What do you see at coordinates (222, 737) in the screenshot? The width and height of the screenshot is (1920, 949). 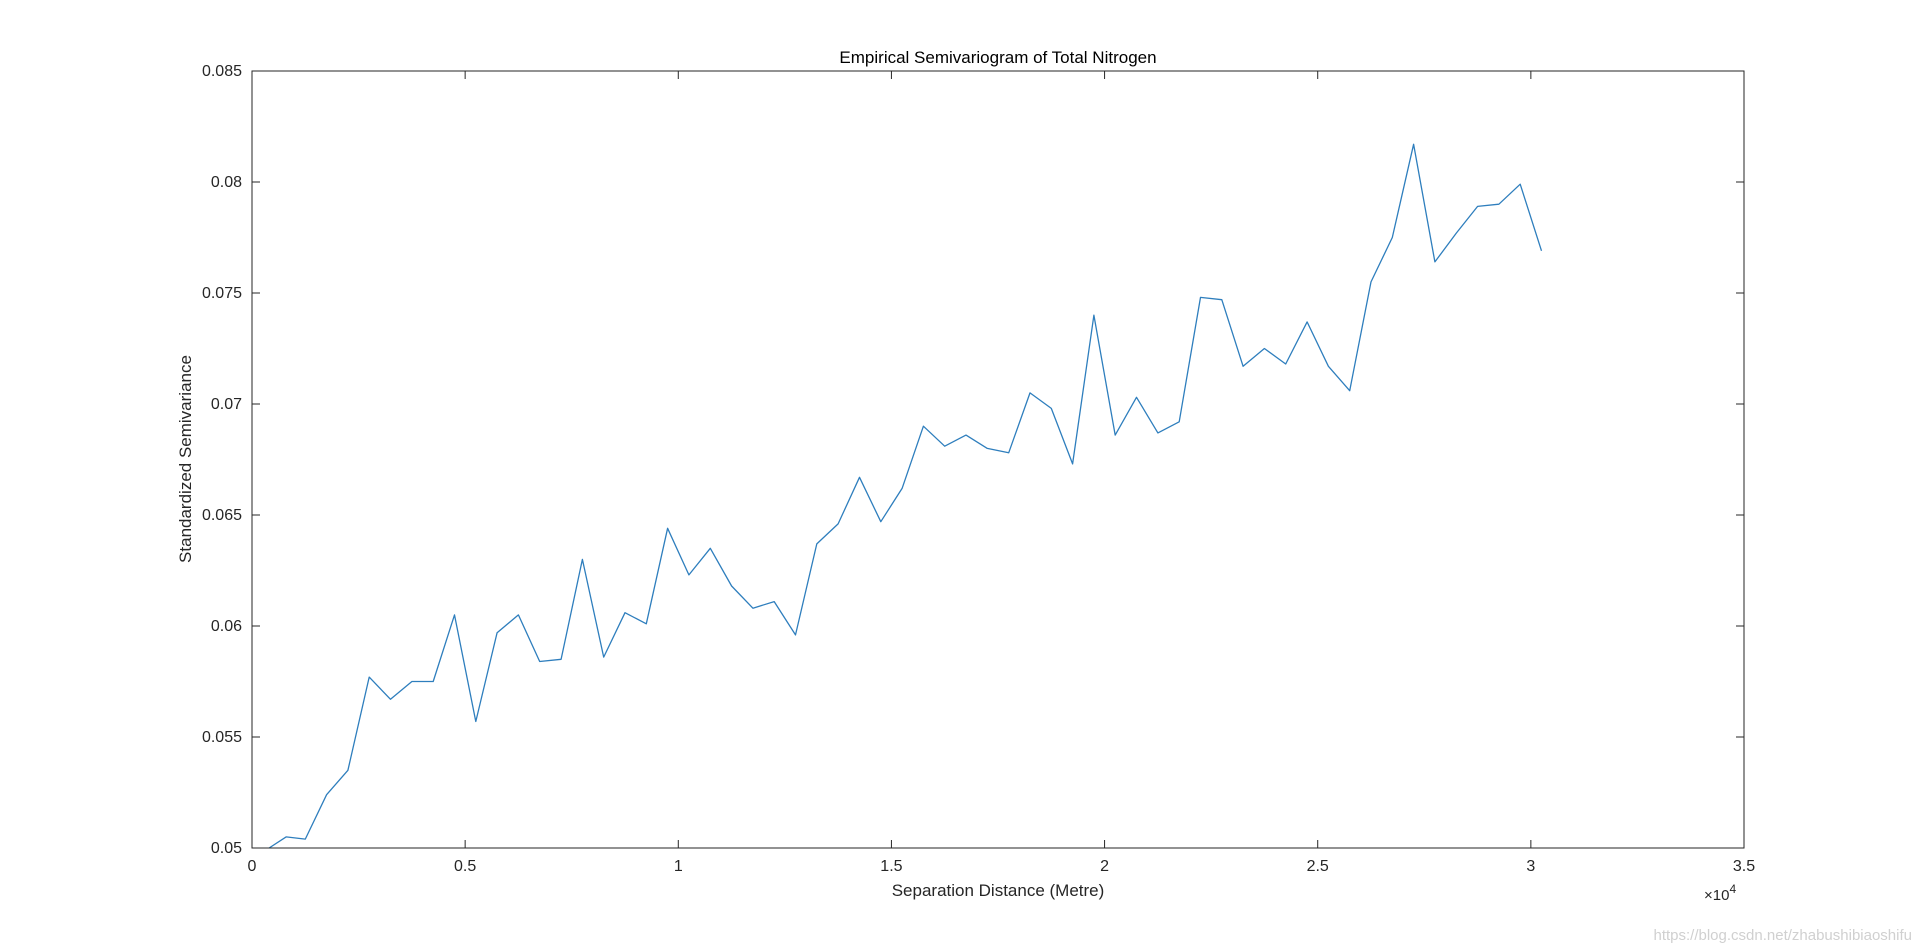 I see `y-tick-label: 0.055` at bounding box center [222, 737].